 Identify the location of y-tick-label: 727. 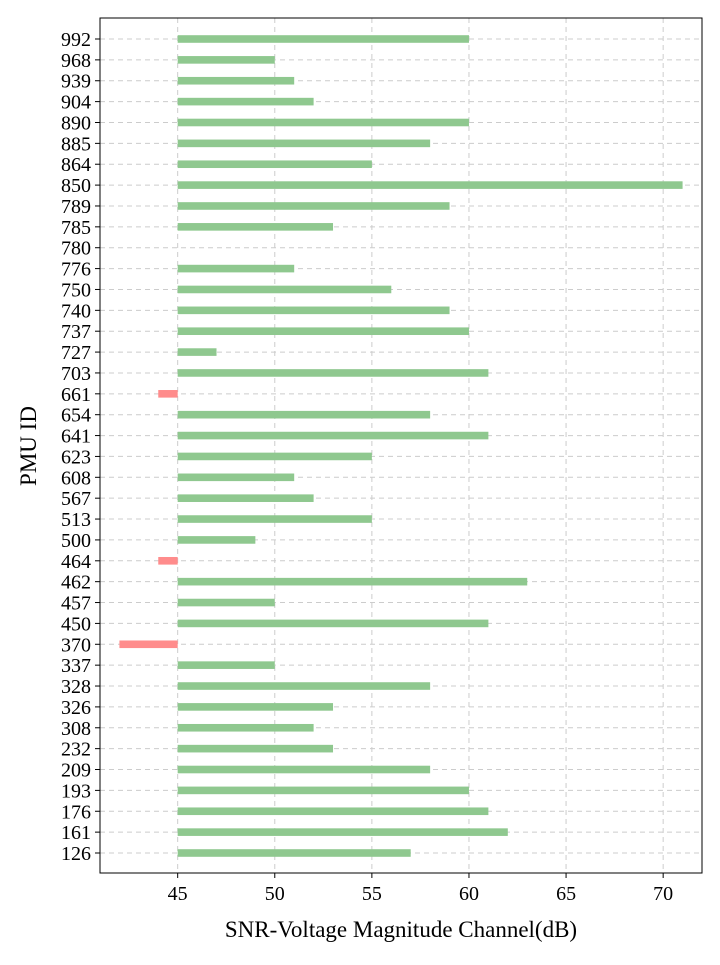
(76, 353).